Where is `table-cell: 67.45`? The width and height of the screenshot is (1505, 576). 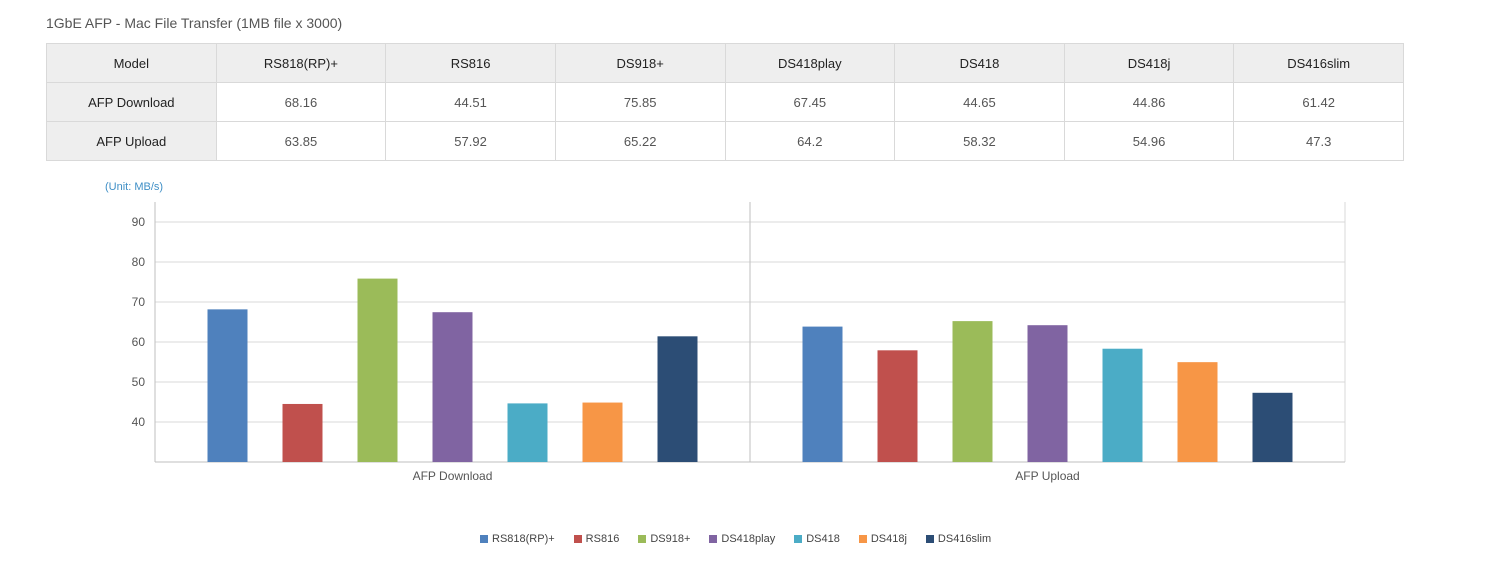
table-cell: 67.45 is located at coordinates (810, 102).